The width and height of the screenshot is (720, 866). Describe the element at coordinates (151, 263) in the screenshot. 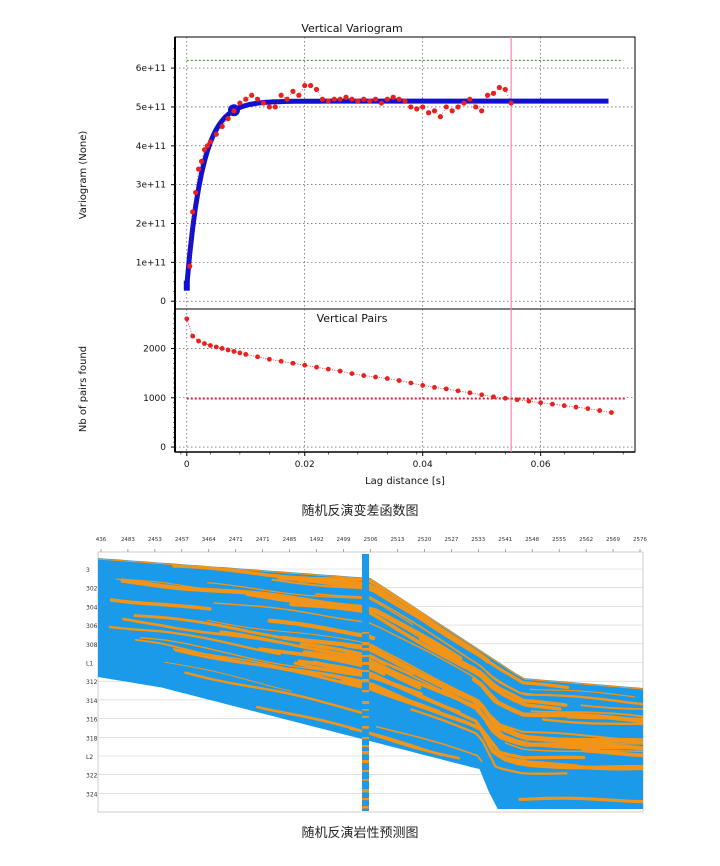

I see `variogram-y-tick-label: 1e+11` at that location.